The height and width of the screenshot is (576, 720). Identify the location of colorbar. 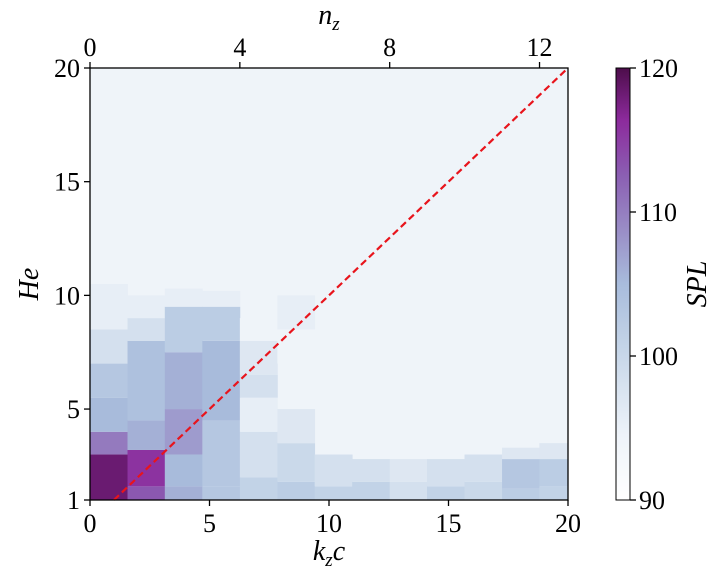
(623, 284).